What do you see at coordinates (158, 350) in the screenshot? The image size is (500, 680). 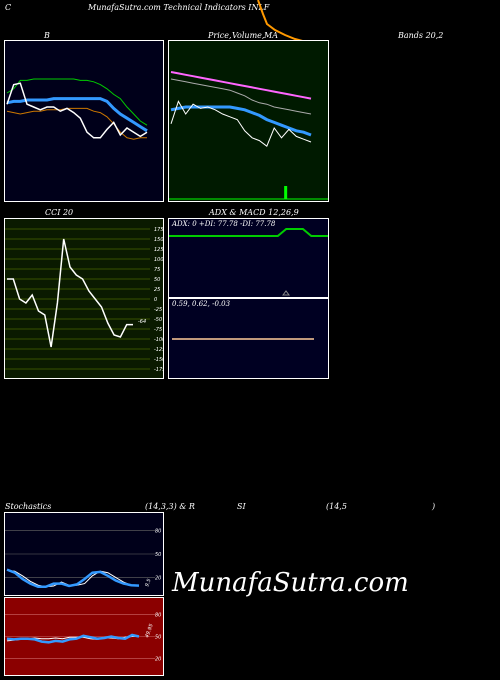 I see `cci-tick-label: -125` at bounding box center [158, 350].